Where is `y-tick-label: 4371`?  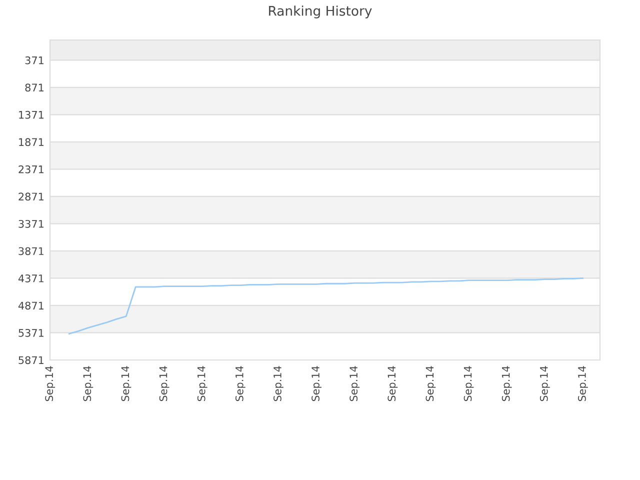 y-tick-label: 4371 is located at coordinates (31, 278).